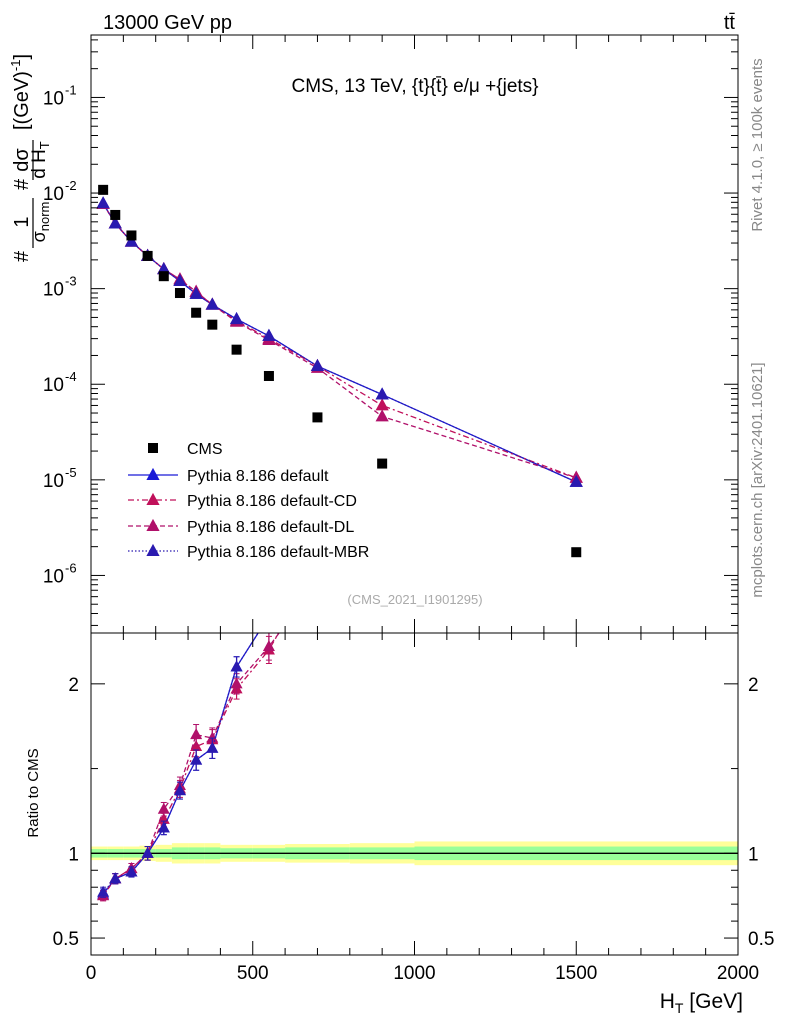  Describe the element at coordinates (414, 599) in the screenshot. I see `analysis-id: (CMS_2021_I1901295)` at that location.